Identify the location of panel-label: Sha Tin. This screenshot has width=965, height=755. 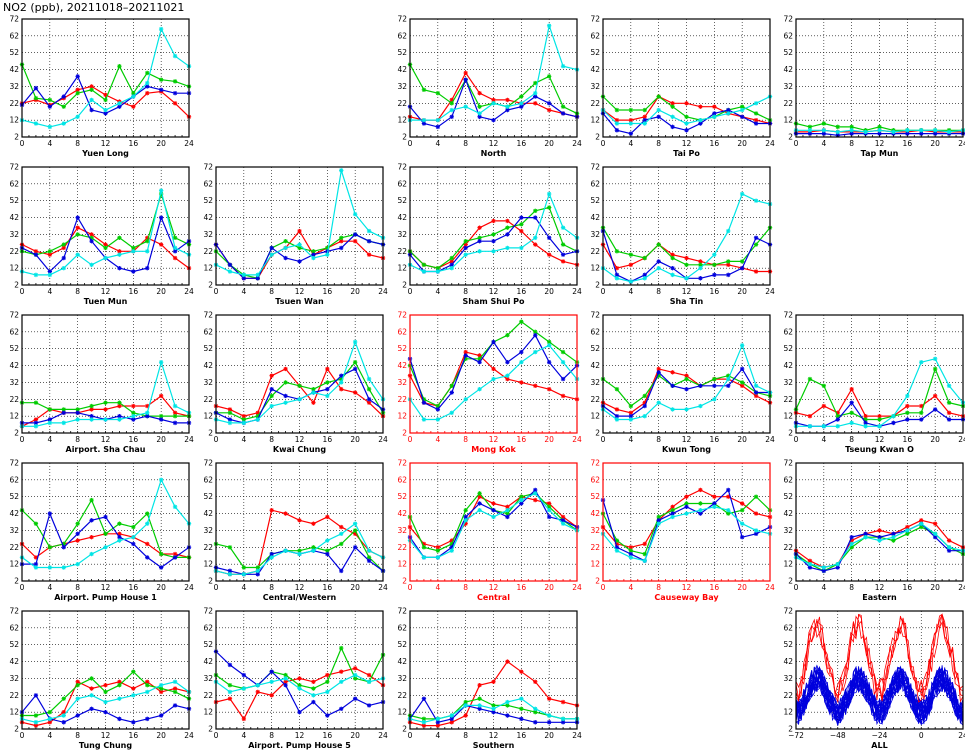
(687, 301).